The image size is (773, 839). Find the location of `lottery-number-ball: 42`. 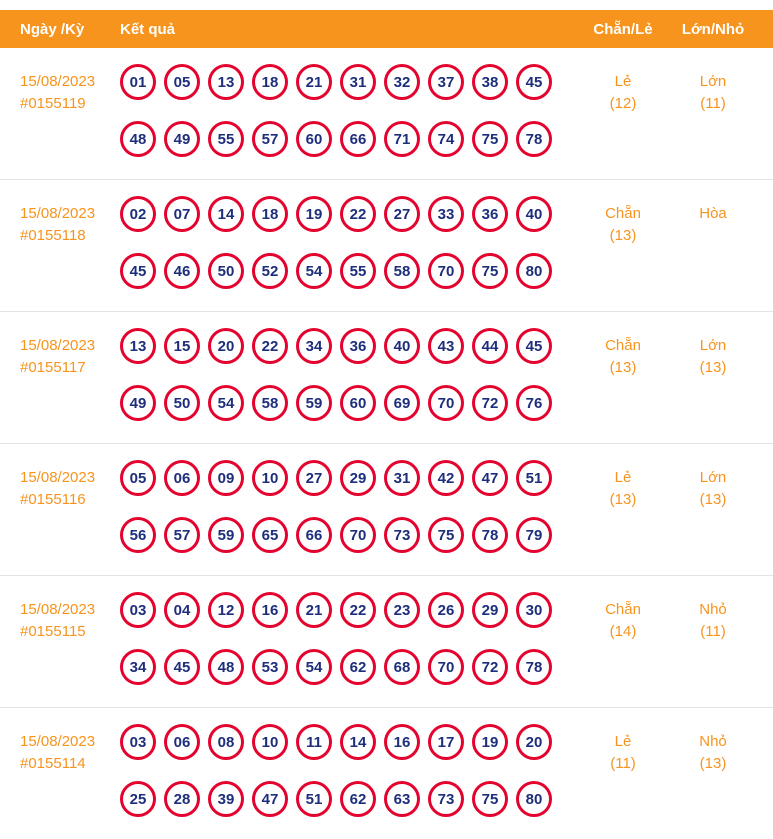

lottery-number-ball: 42 is located at coordinates (446, 478).